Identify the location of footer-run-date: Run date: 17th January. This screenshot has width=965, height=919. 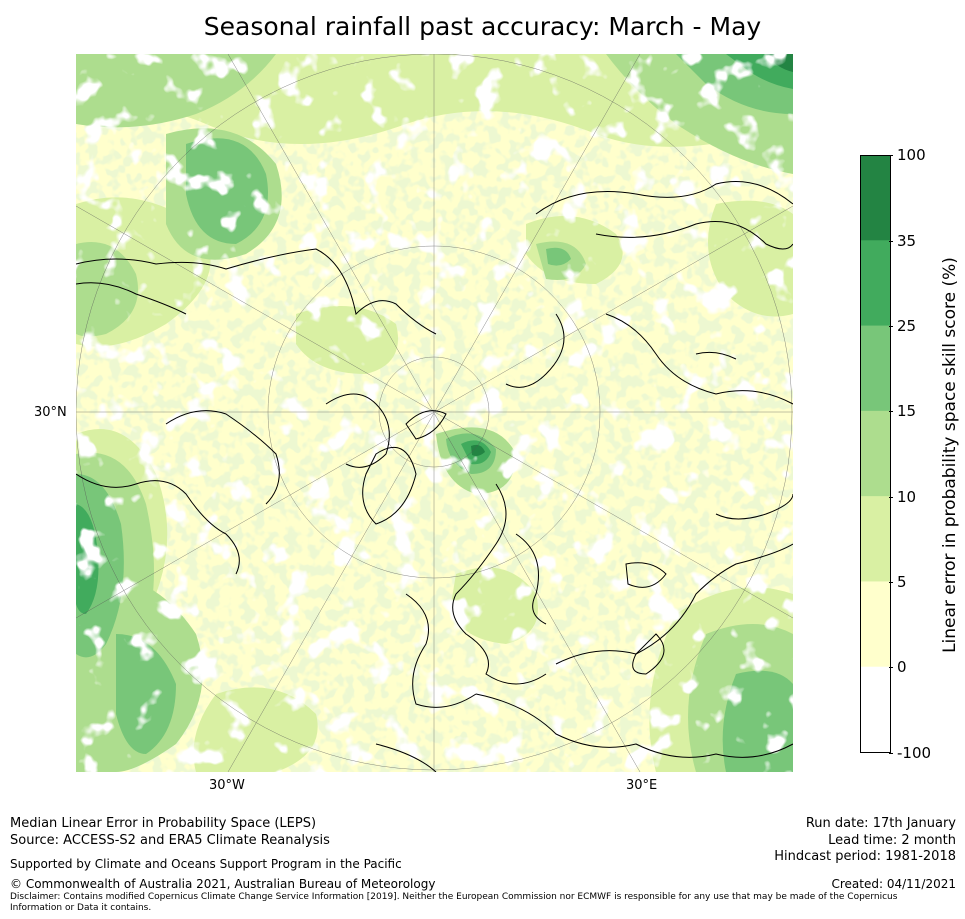
(880, 823).